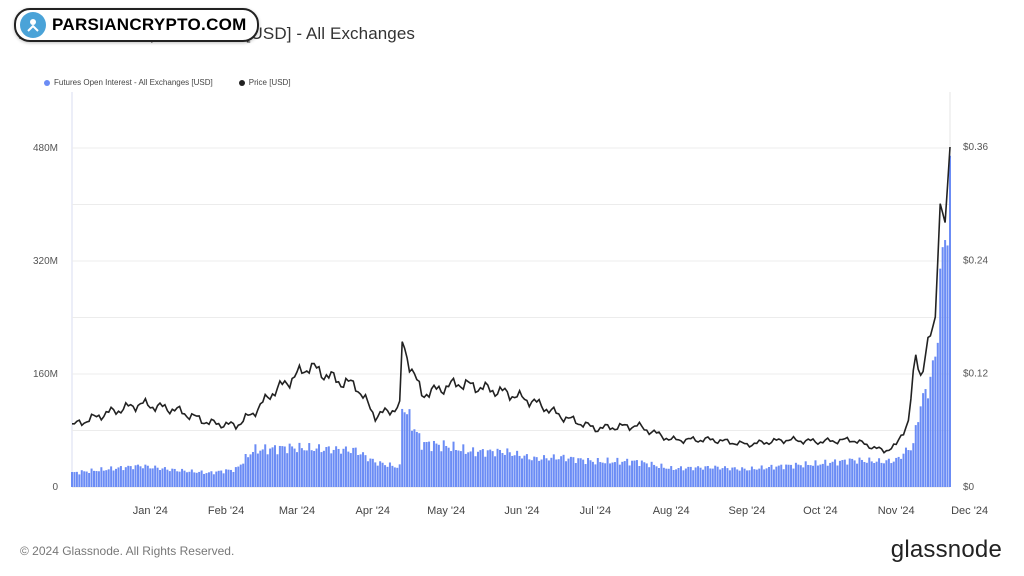 The height and width of the screenshot is (576, 1024). I want to click on left-axis-tick-label: 480M, so click(45, 148).